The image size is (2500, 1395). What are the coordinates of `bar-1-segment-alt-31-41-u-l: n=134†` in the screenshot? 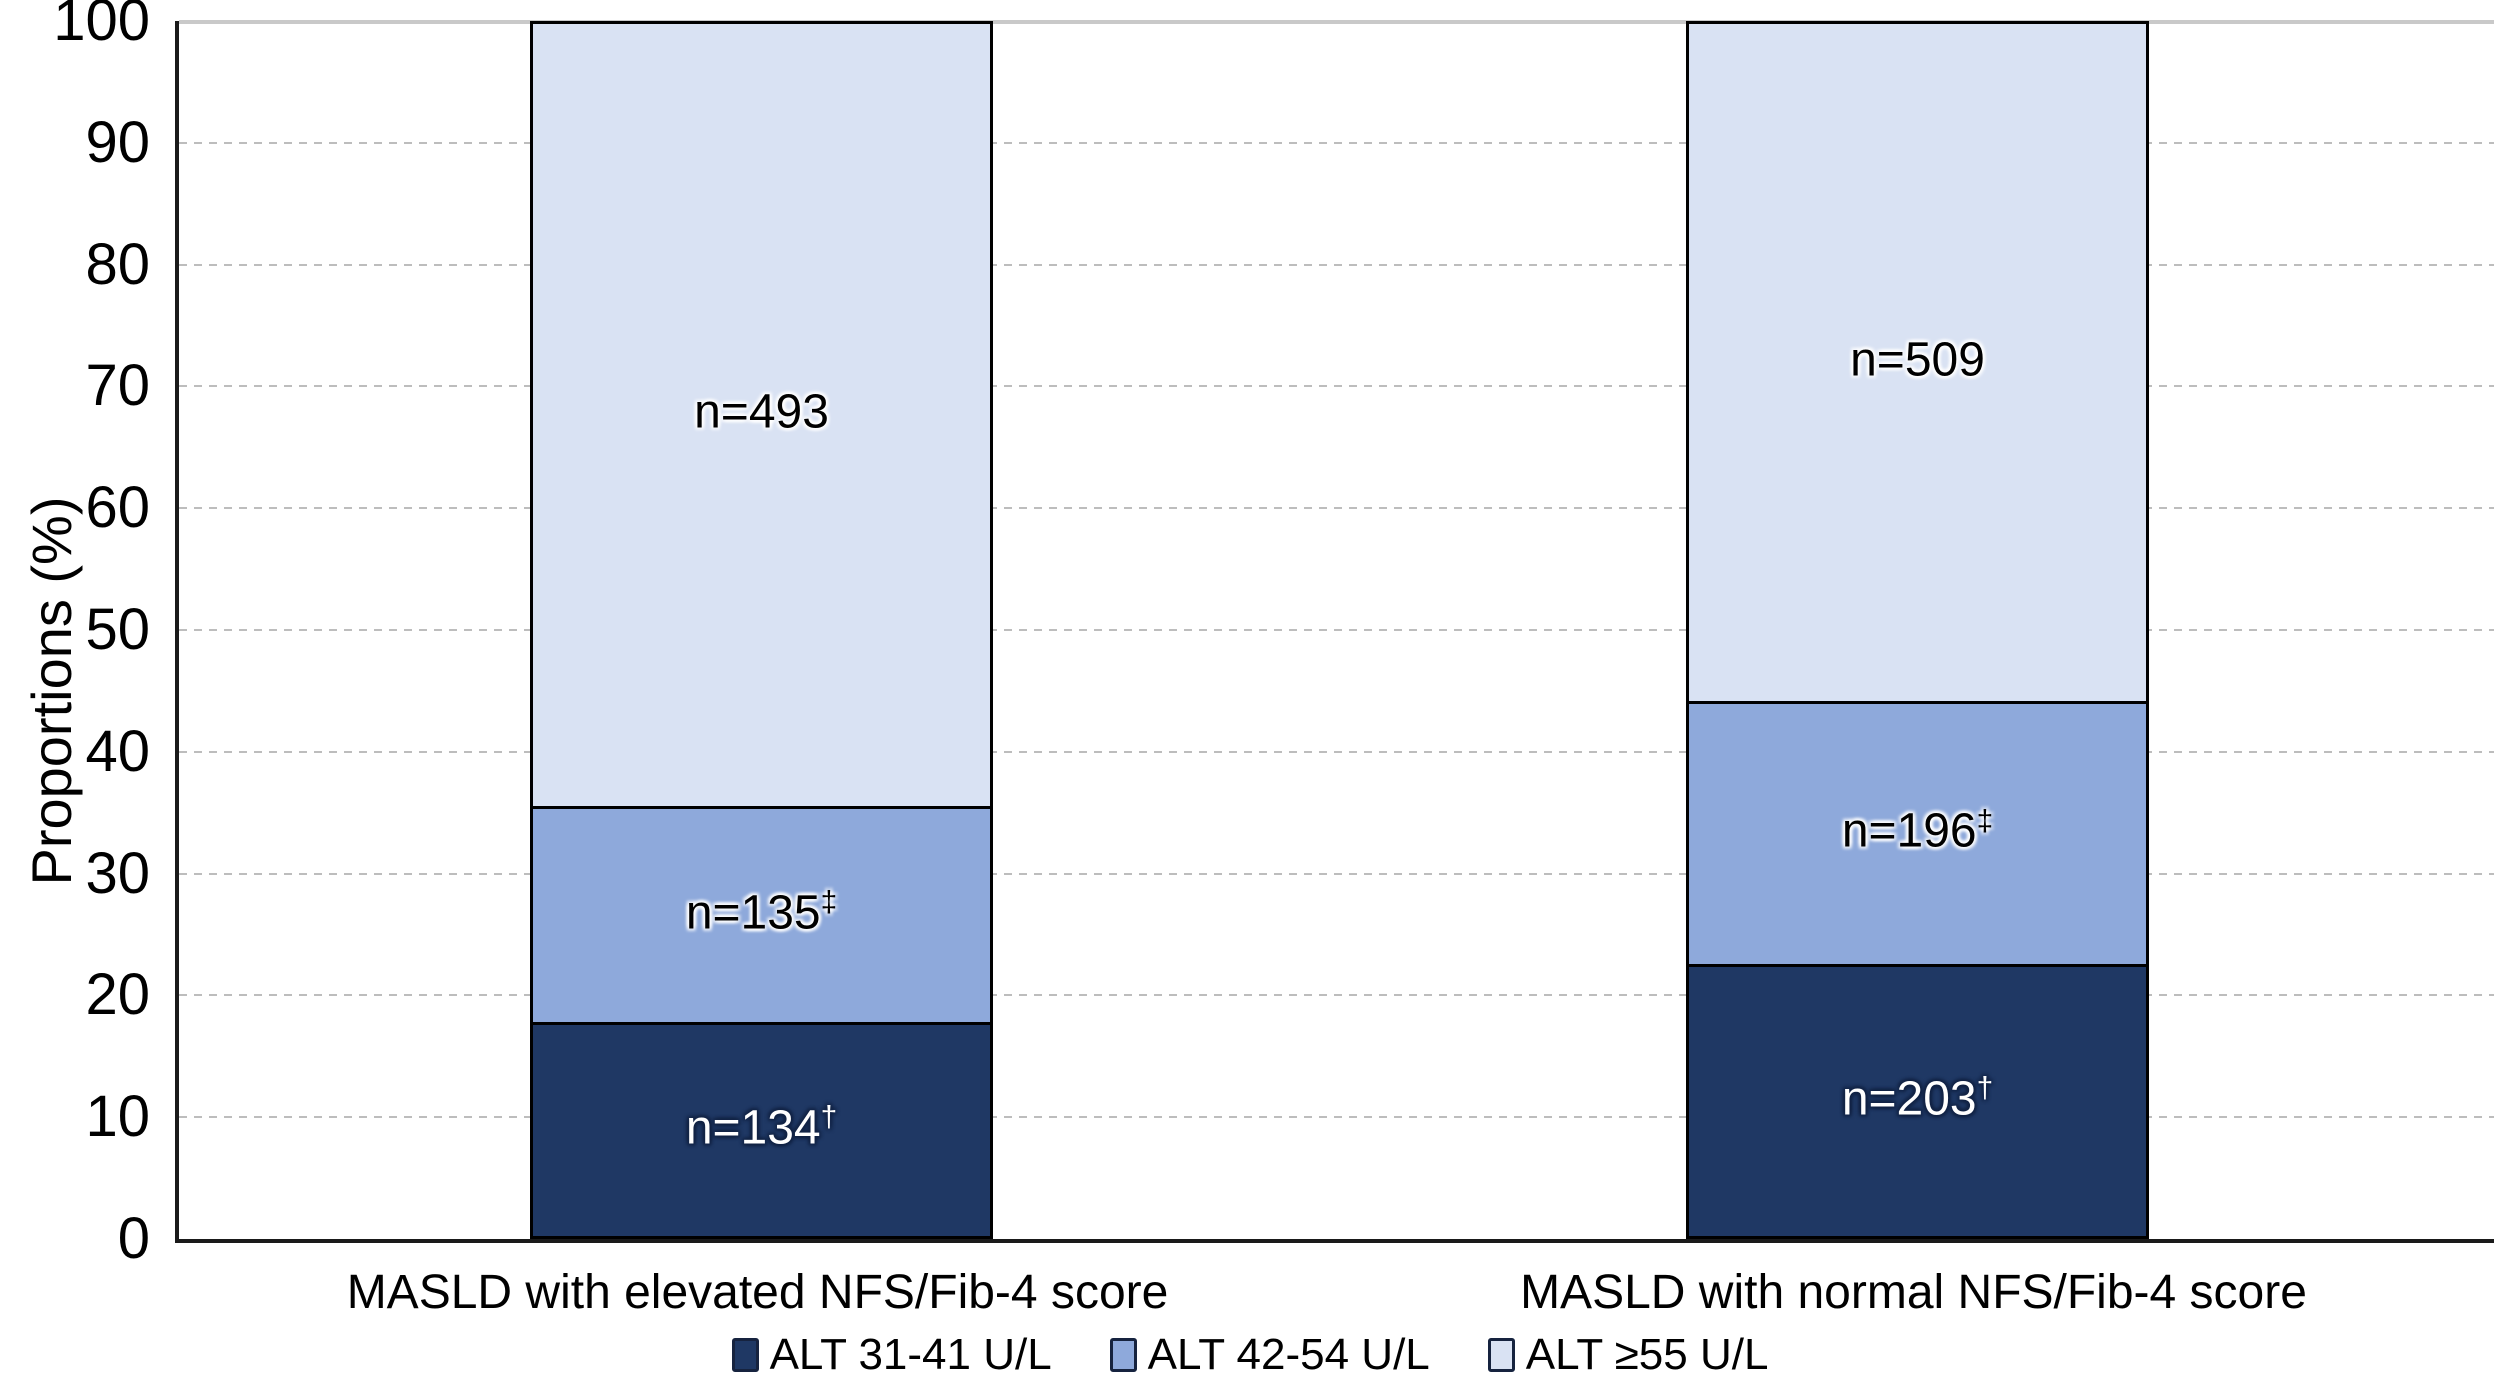 It's located at (761, 1132).